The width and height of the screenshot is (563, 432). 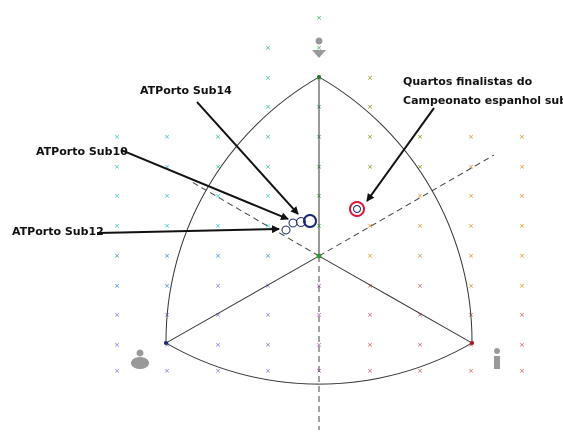 What do you see at coordinates (293, 223) in the screenshot?
I see `team-circle-sub10-a` at bounding box center [293, 223].